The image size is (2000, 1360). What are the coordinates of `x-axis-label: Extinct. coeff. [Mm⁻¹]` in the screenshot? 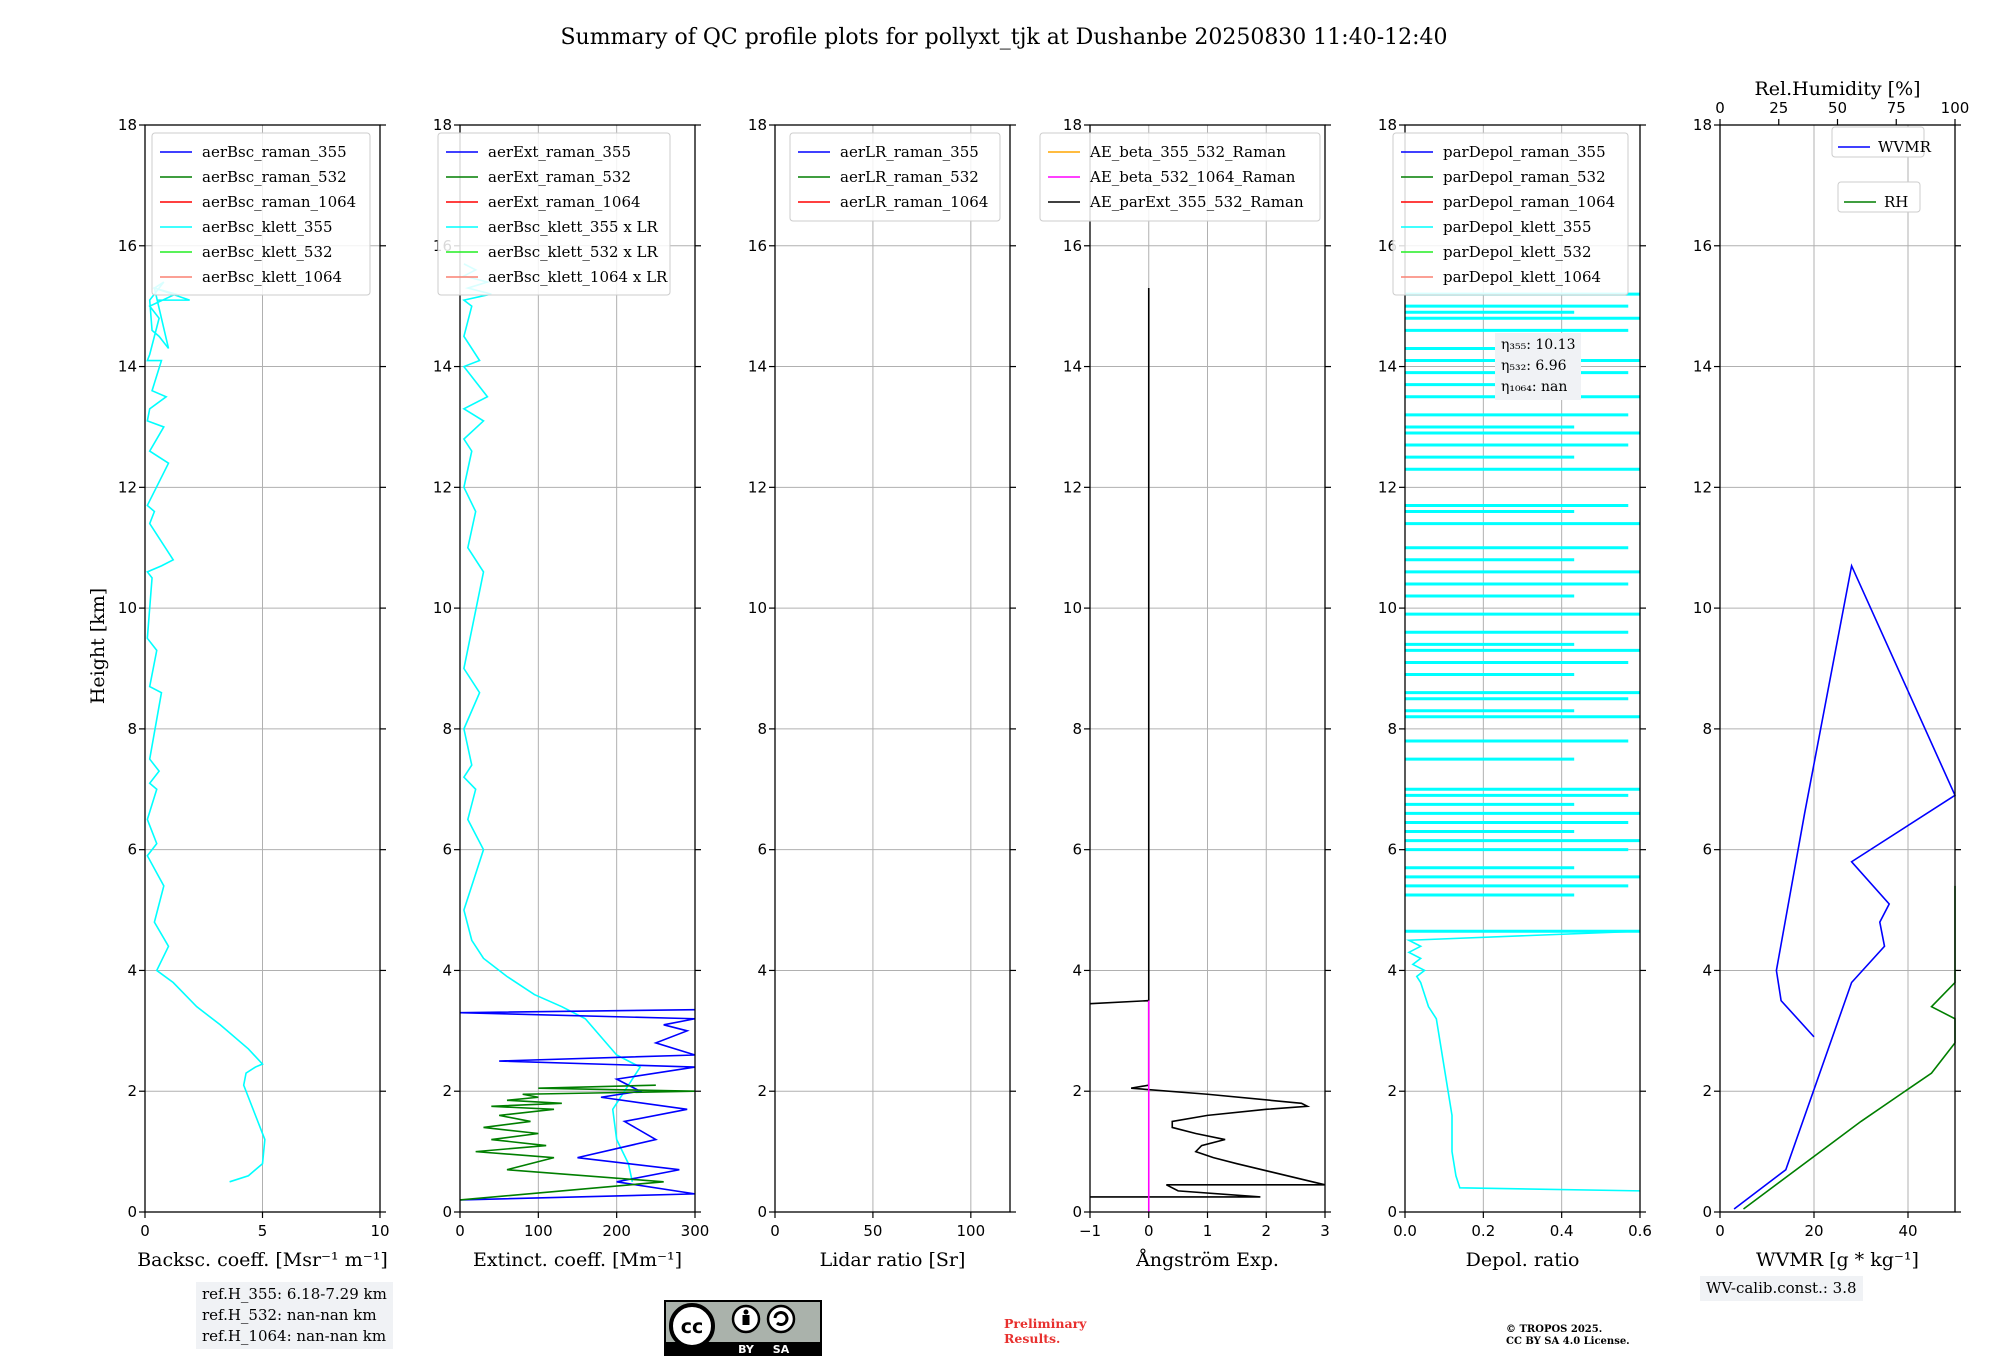 It's located at (577, 1260).